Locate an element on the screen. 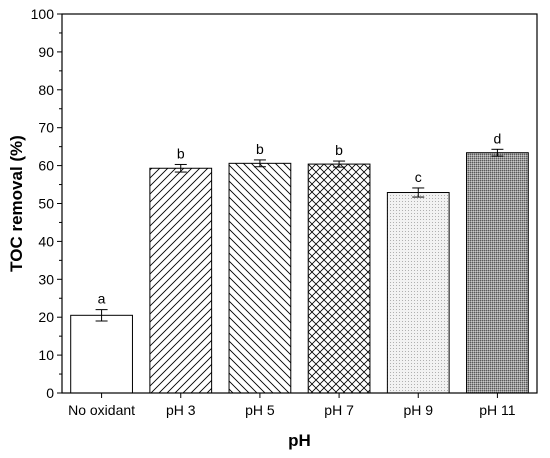 This screenshot has height=458, width=550. y-tick-label: 80 is located at coordinates (46, 90).